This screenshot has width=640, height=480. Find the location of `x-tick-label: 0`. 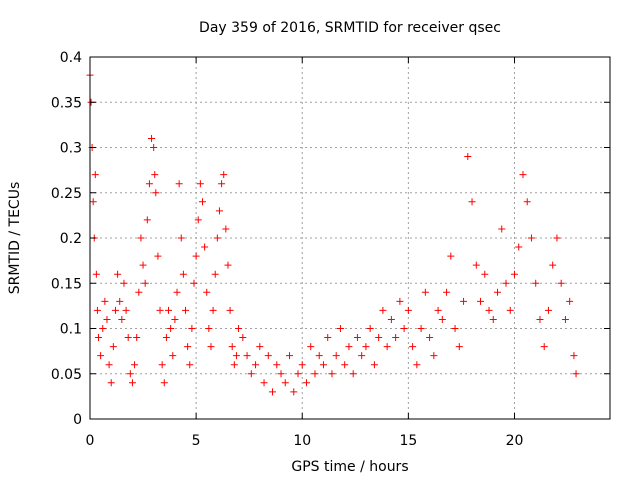

x-tick-label: 0 is located at coordinates (90, 441).